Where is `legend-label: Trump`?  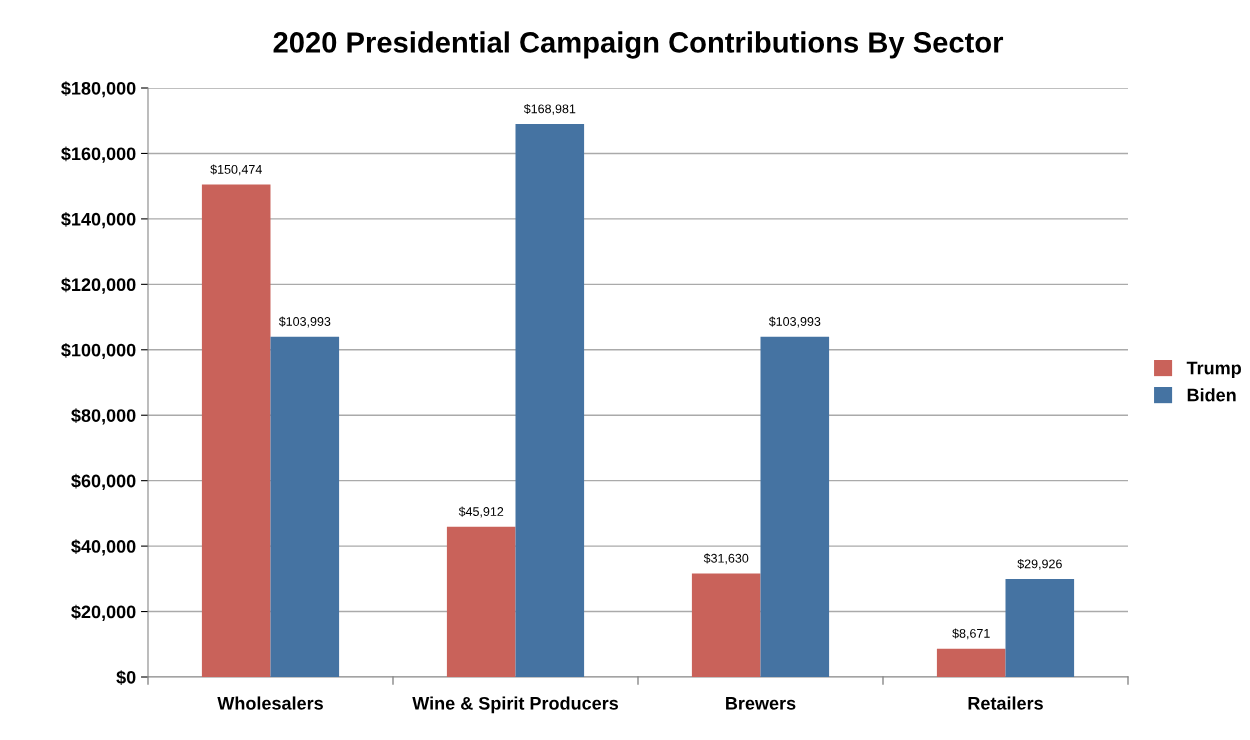 legend-label: Trump is located at coordinates (1213, 369).